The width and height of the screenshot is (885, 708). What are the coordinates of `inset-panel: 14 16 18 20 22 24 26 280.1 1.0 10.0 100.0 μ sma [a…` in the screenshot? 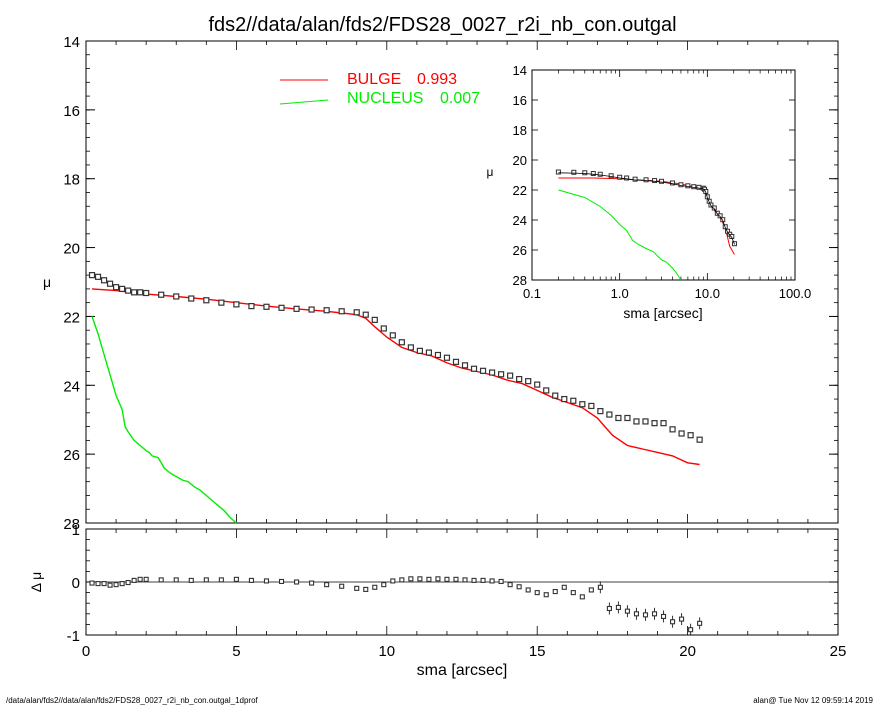 It's located at (649, 192).